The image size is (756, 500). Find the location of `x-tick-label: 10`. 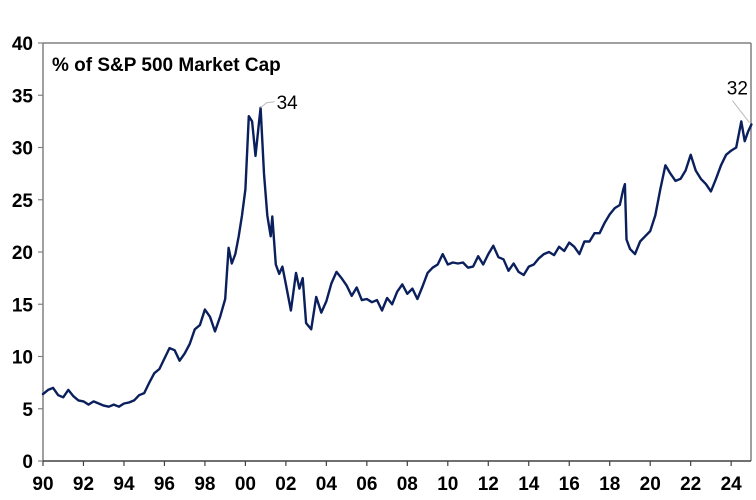

x-tick-label: 10 is located at coordinates (447, 484).